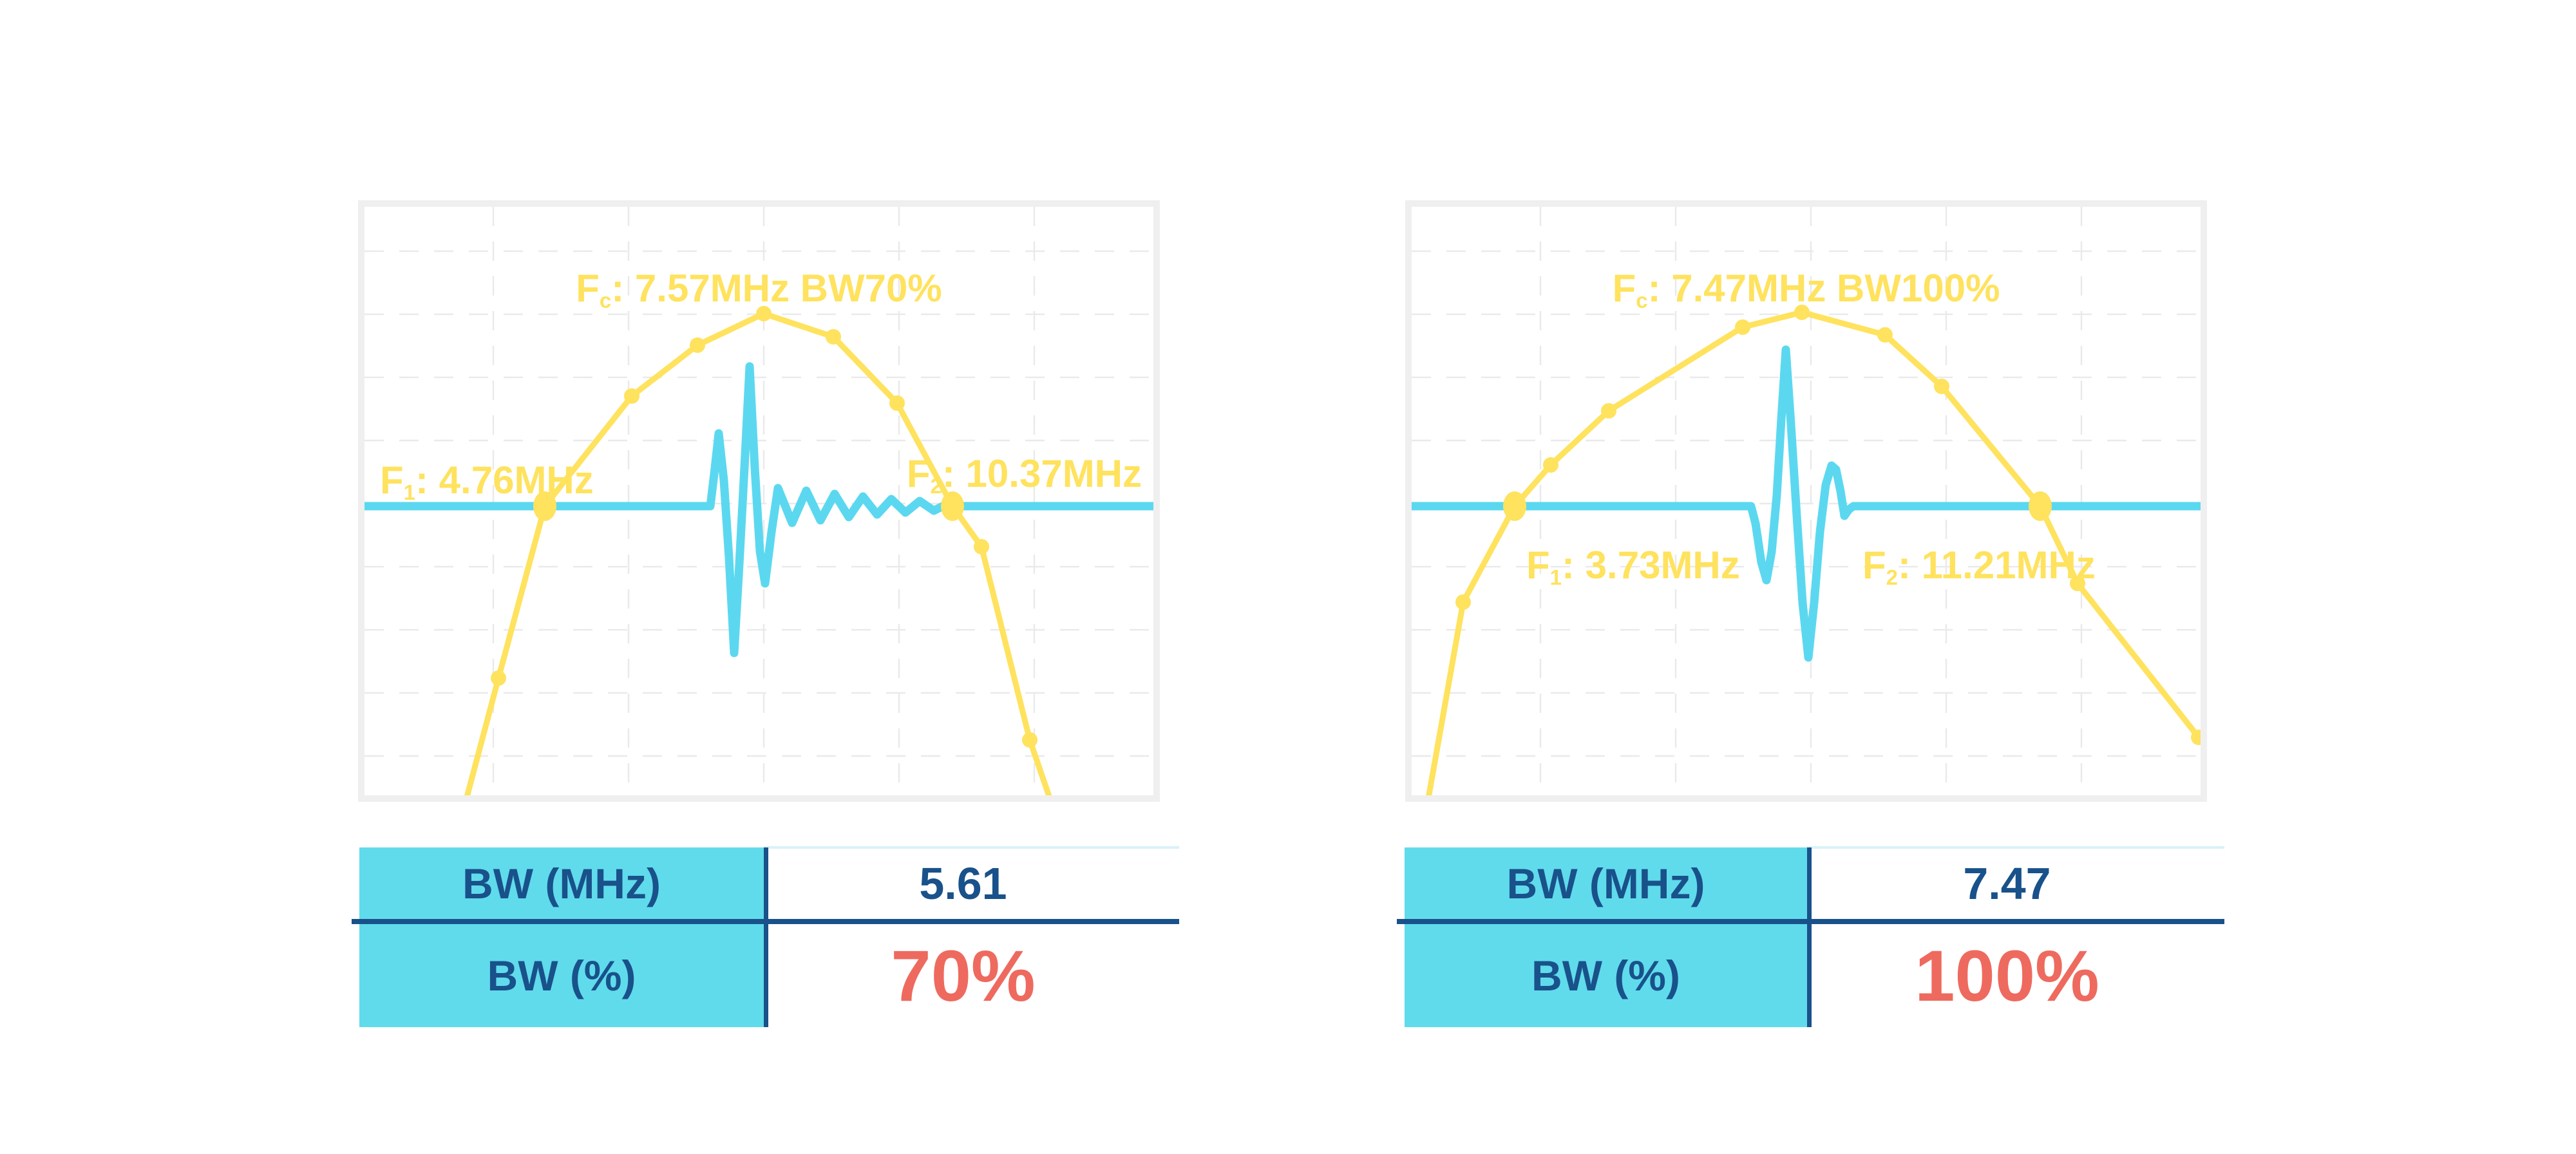 This screenshot has width=2576, height=1154. Describe the element at coordinates (1024, 475) in the screenshot. I see `f2-label-narrowband: F2: 10.37MHz` at that location.